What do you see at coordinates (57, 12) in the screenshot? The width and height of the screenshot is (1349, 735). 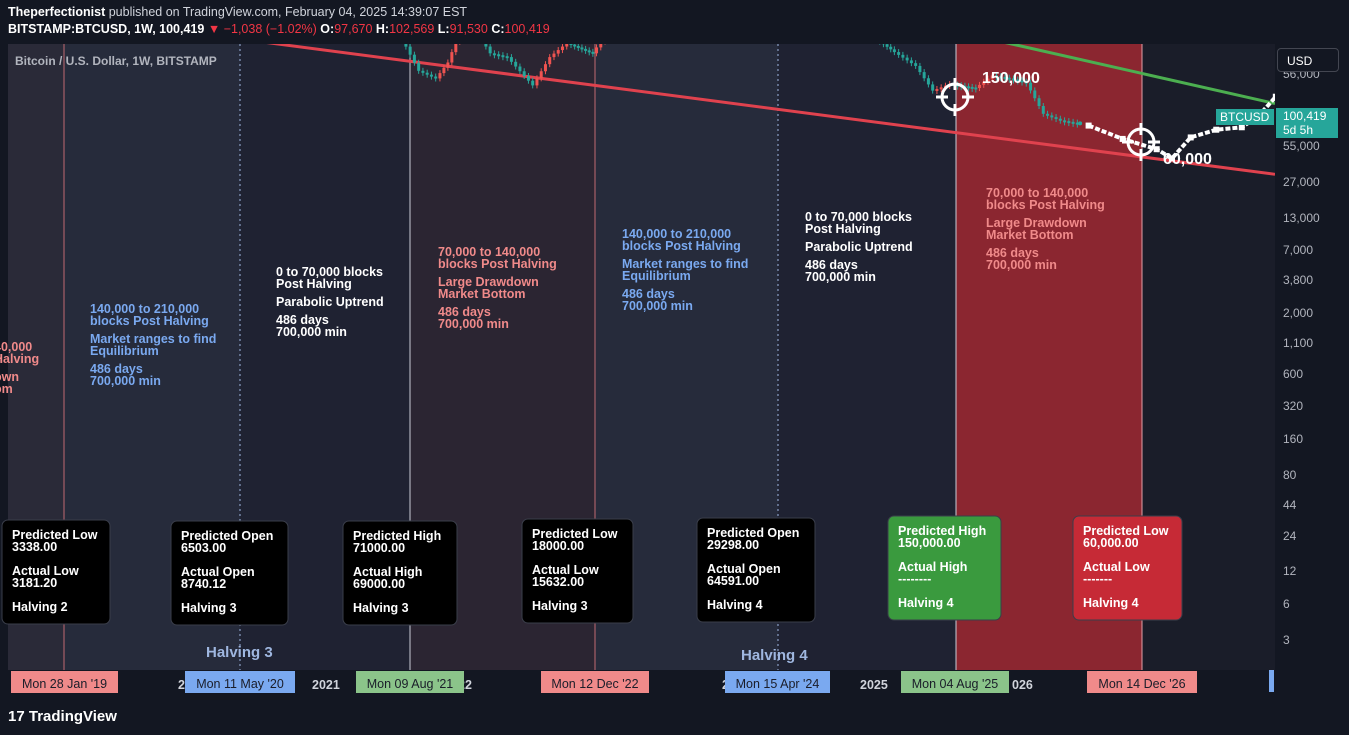 I see `author-name: Theperfectionist` at bounding box center [57, 12].